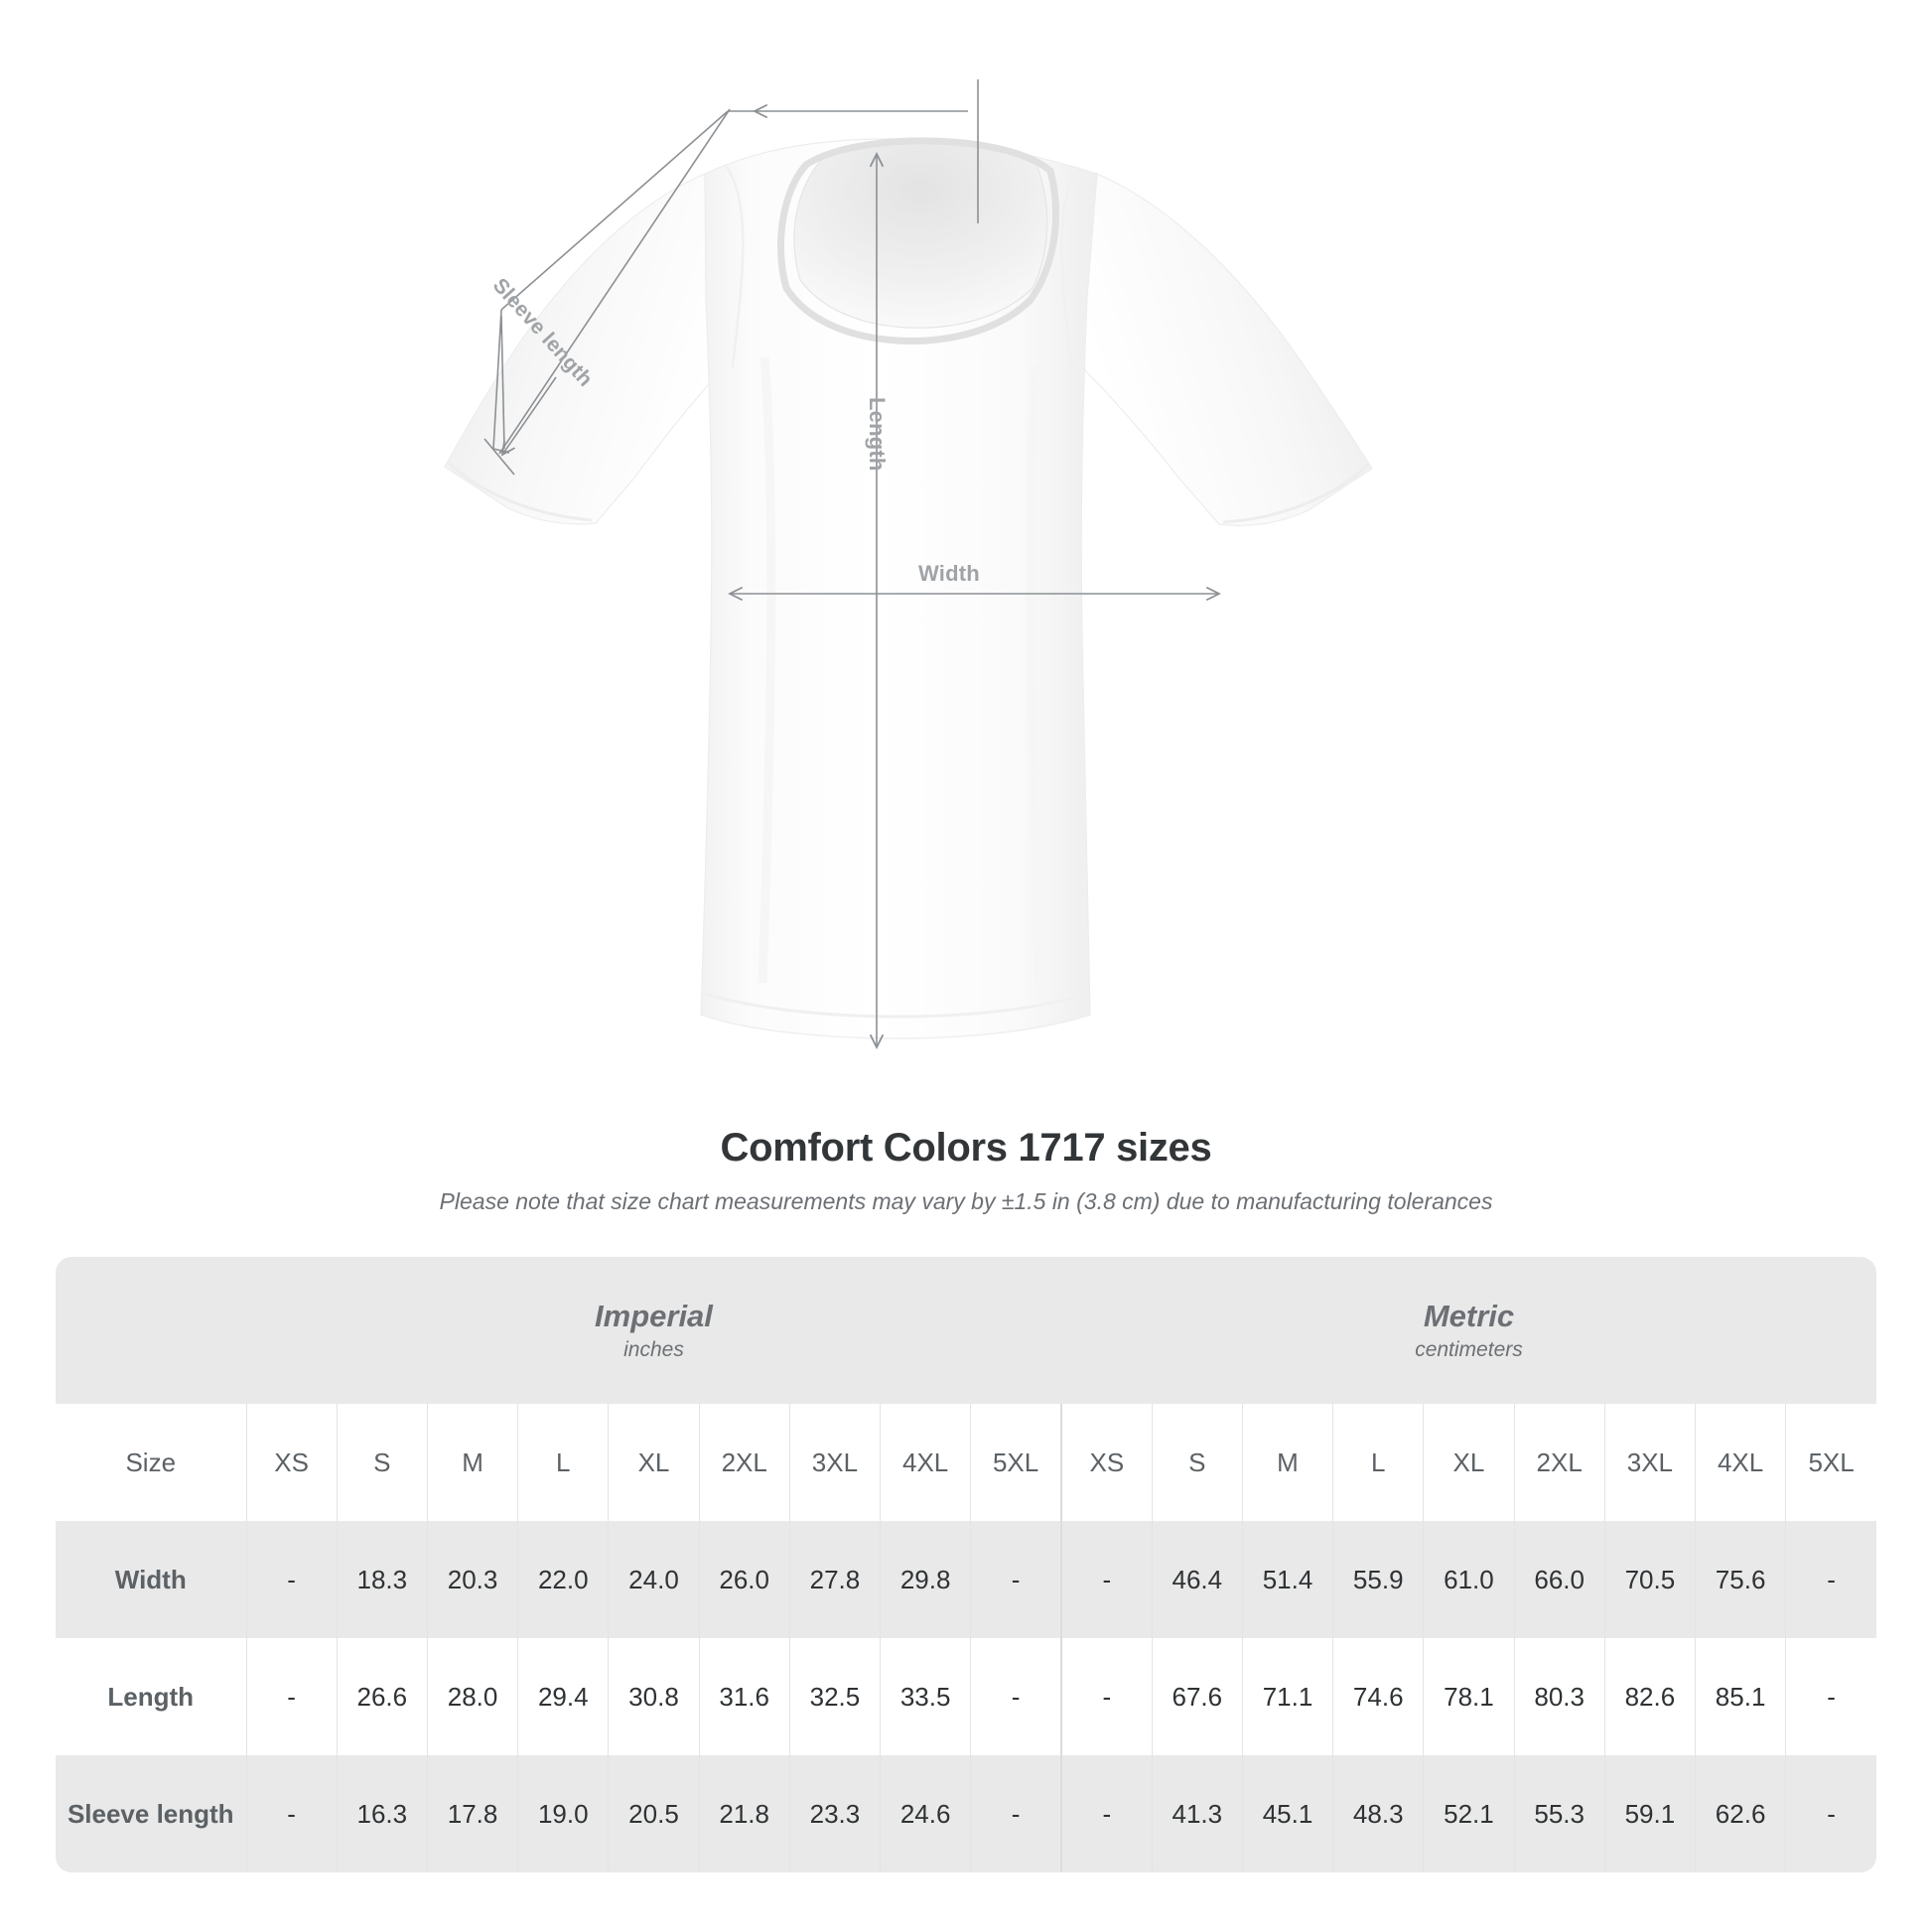 The height and width of the screenshot is (1932, 1932). Describe the element at coordinates (472, 1579) in the screenshot. I see `cell-width-imperial-m: 20.3` at that location.